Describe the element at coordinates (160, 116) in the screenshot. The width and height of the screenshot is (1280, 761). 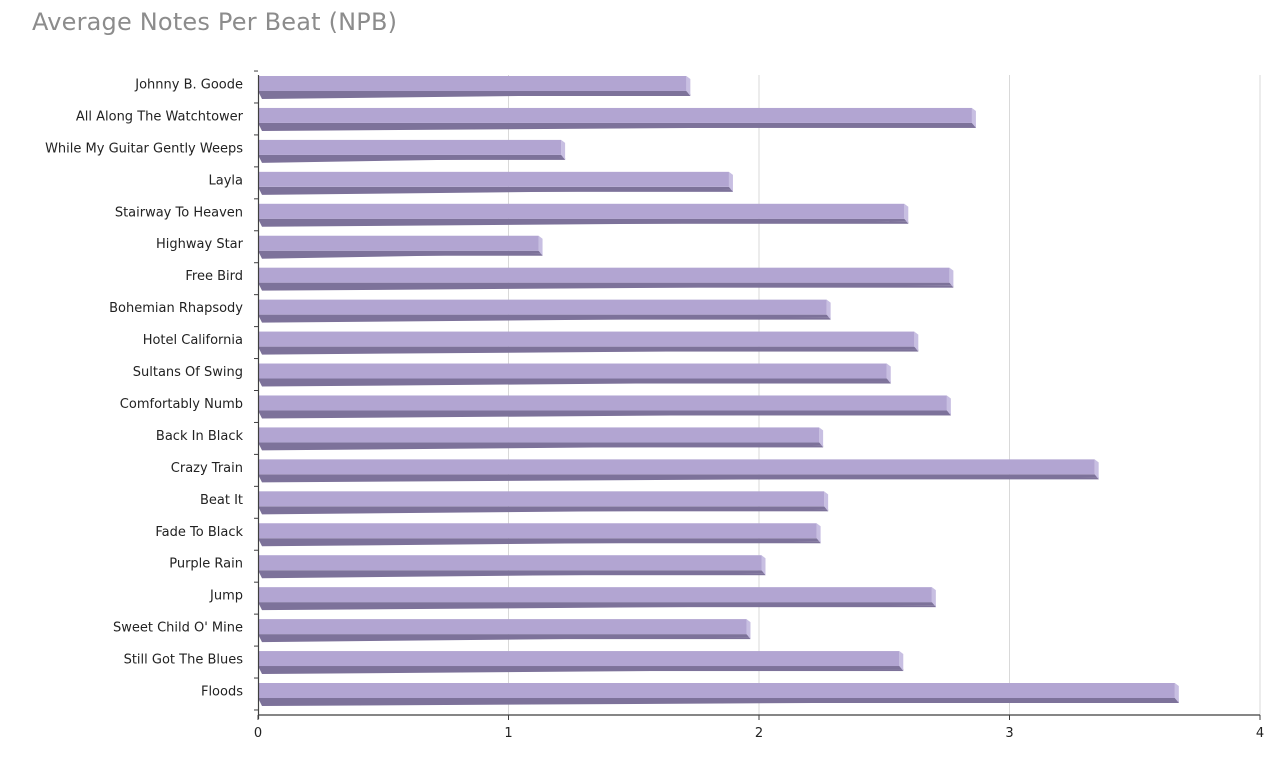
I see `category-label-2: All Along The Watchtower` at that location.